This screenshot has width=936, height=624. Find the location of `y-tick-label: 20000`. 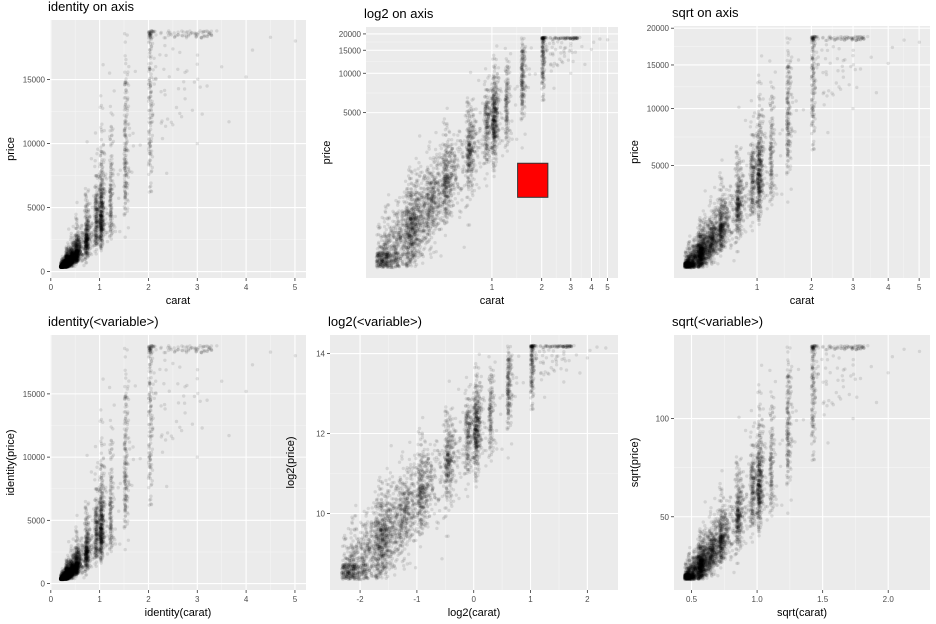

y-tick-label: 20000 is located at coordinates (350, 34).